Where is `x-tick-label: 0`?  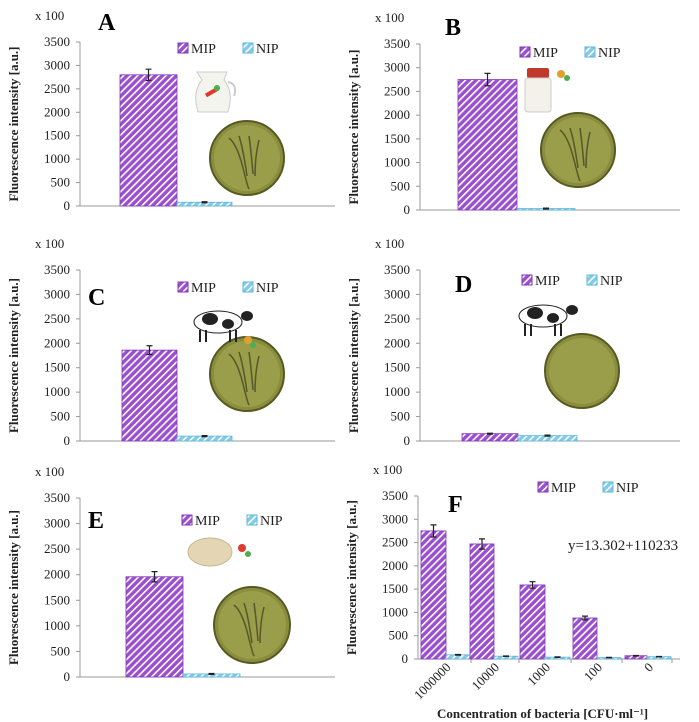 x-tick-label: 0 is located at coordinates (648, 667).